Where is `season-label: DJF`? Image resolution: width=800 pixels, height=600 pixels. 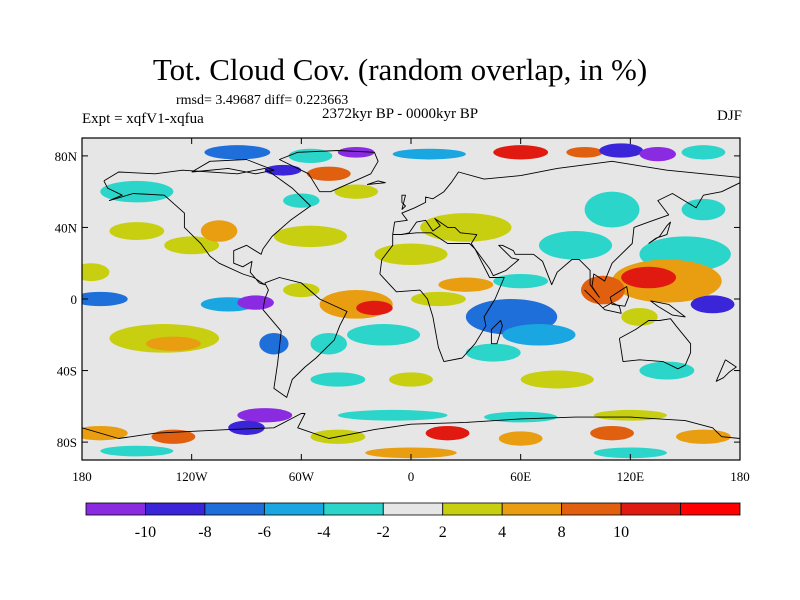
season-label: DJF is located at coordinates (729, 116).